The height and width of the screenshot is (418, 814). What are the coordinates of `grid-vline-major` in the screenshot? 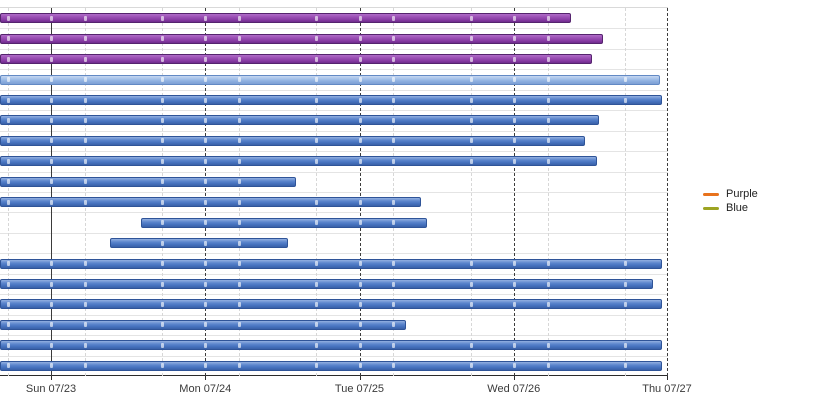 It's located at (206, 192).